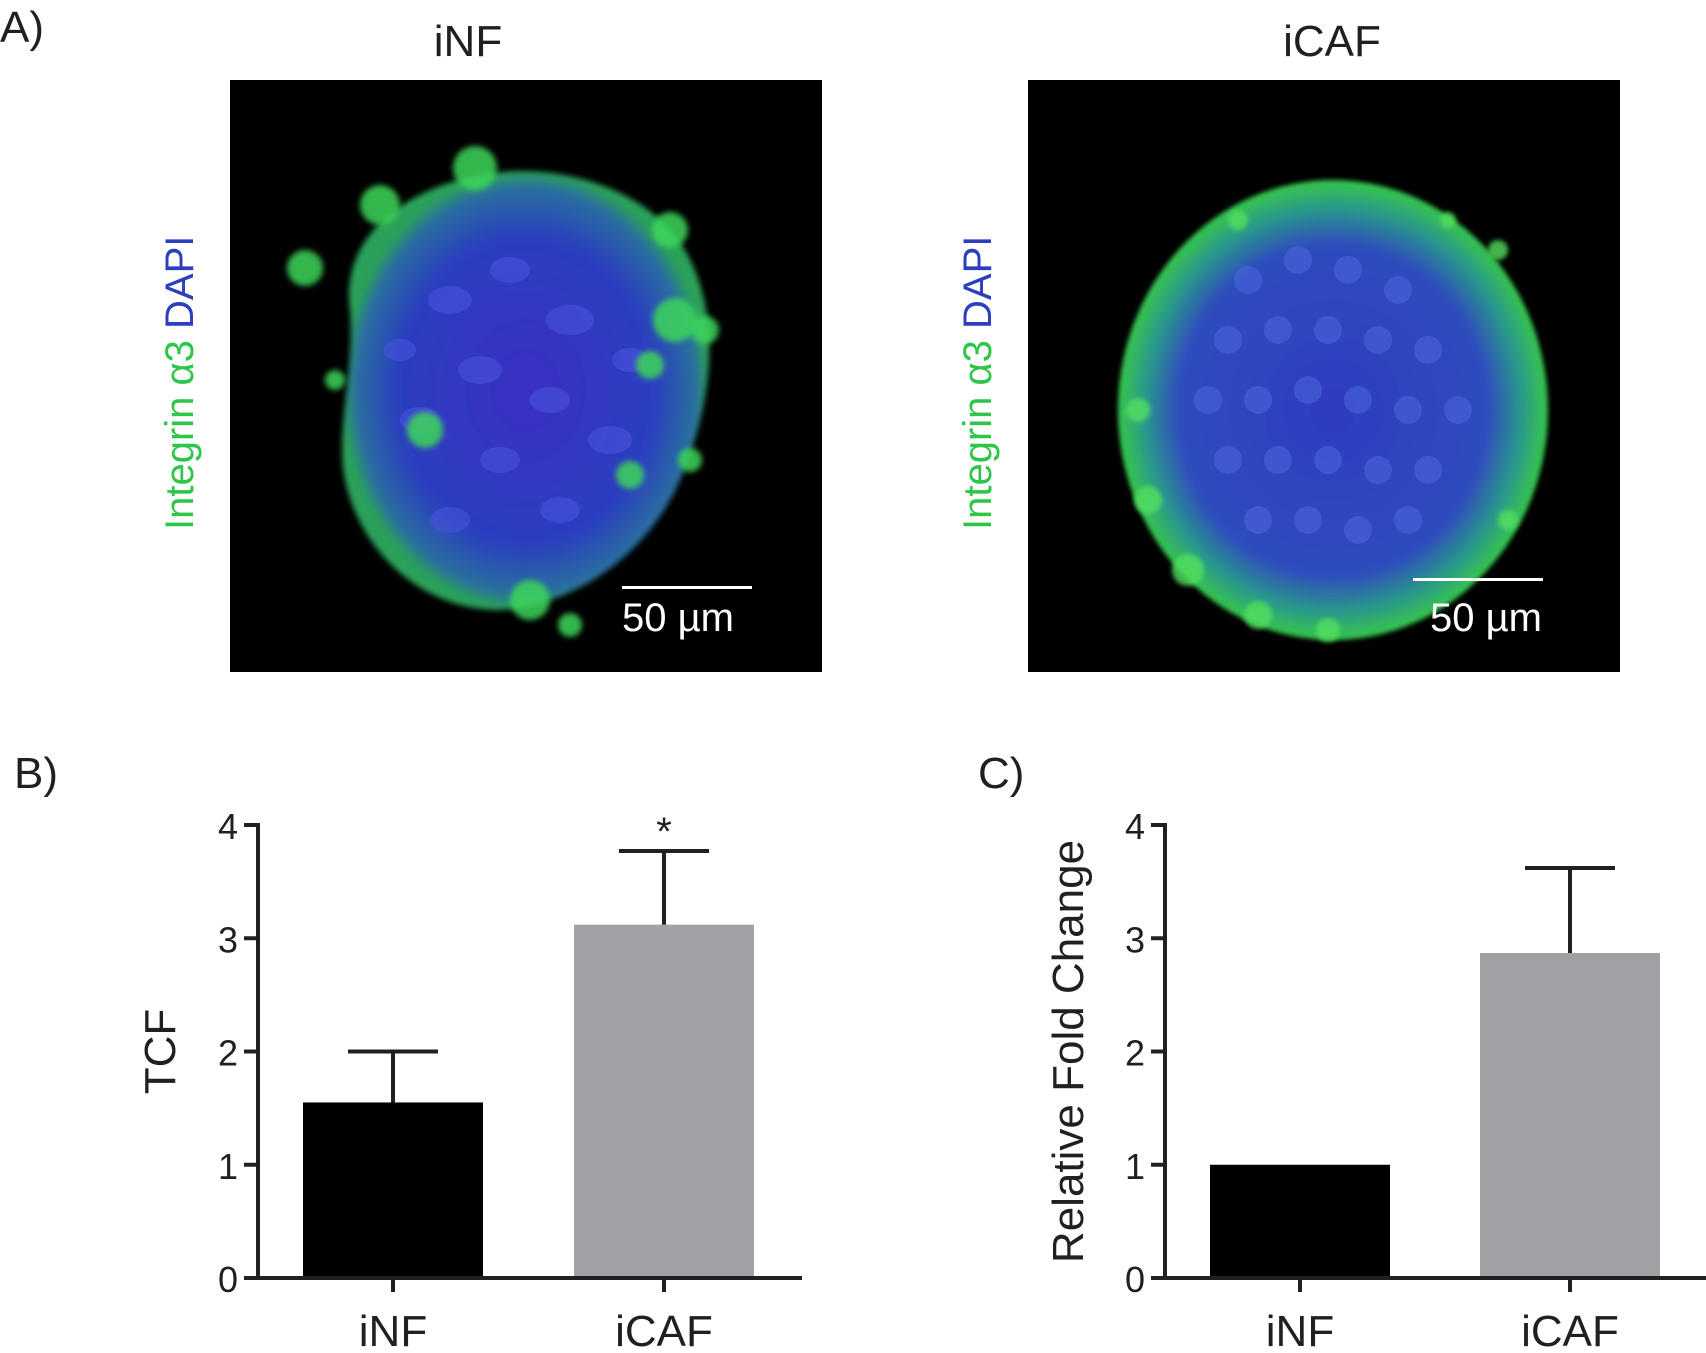  Describe the element at coordinates (228, 939) in the screenshot. I see `chart-b-ytick-label-3: 3` at that location.